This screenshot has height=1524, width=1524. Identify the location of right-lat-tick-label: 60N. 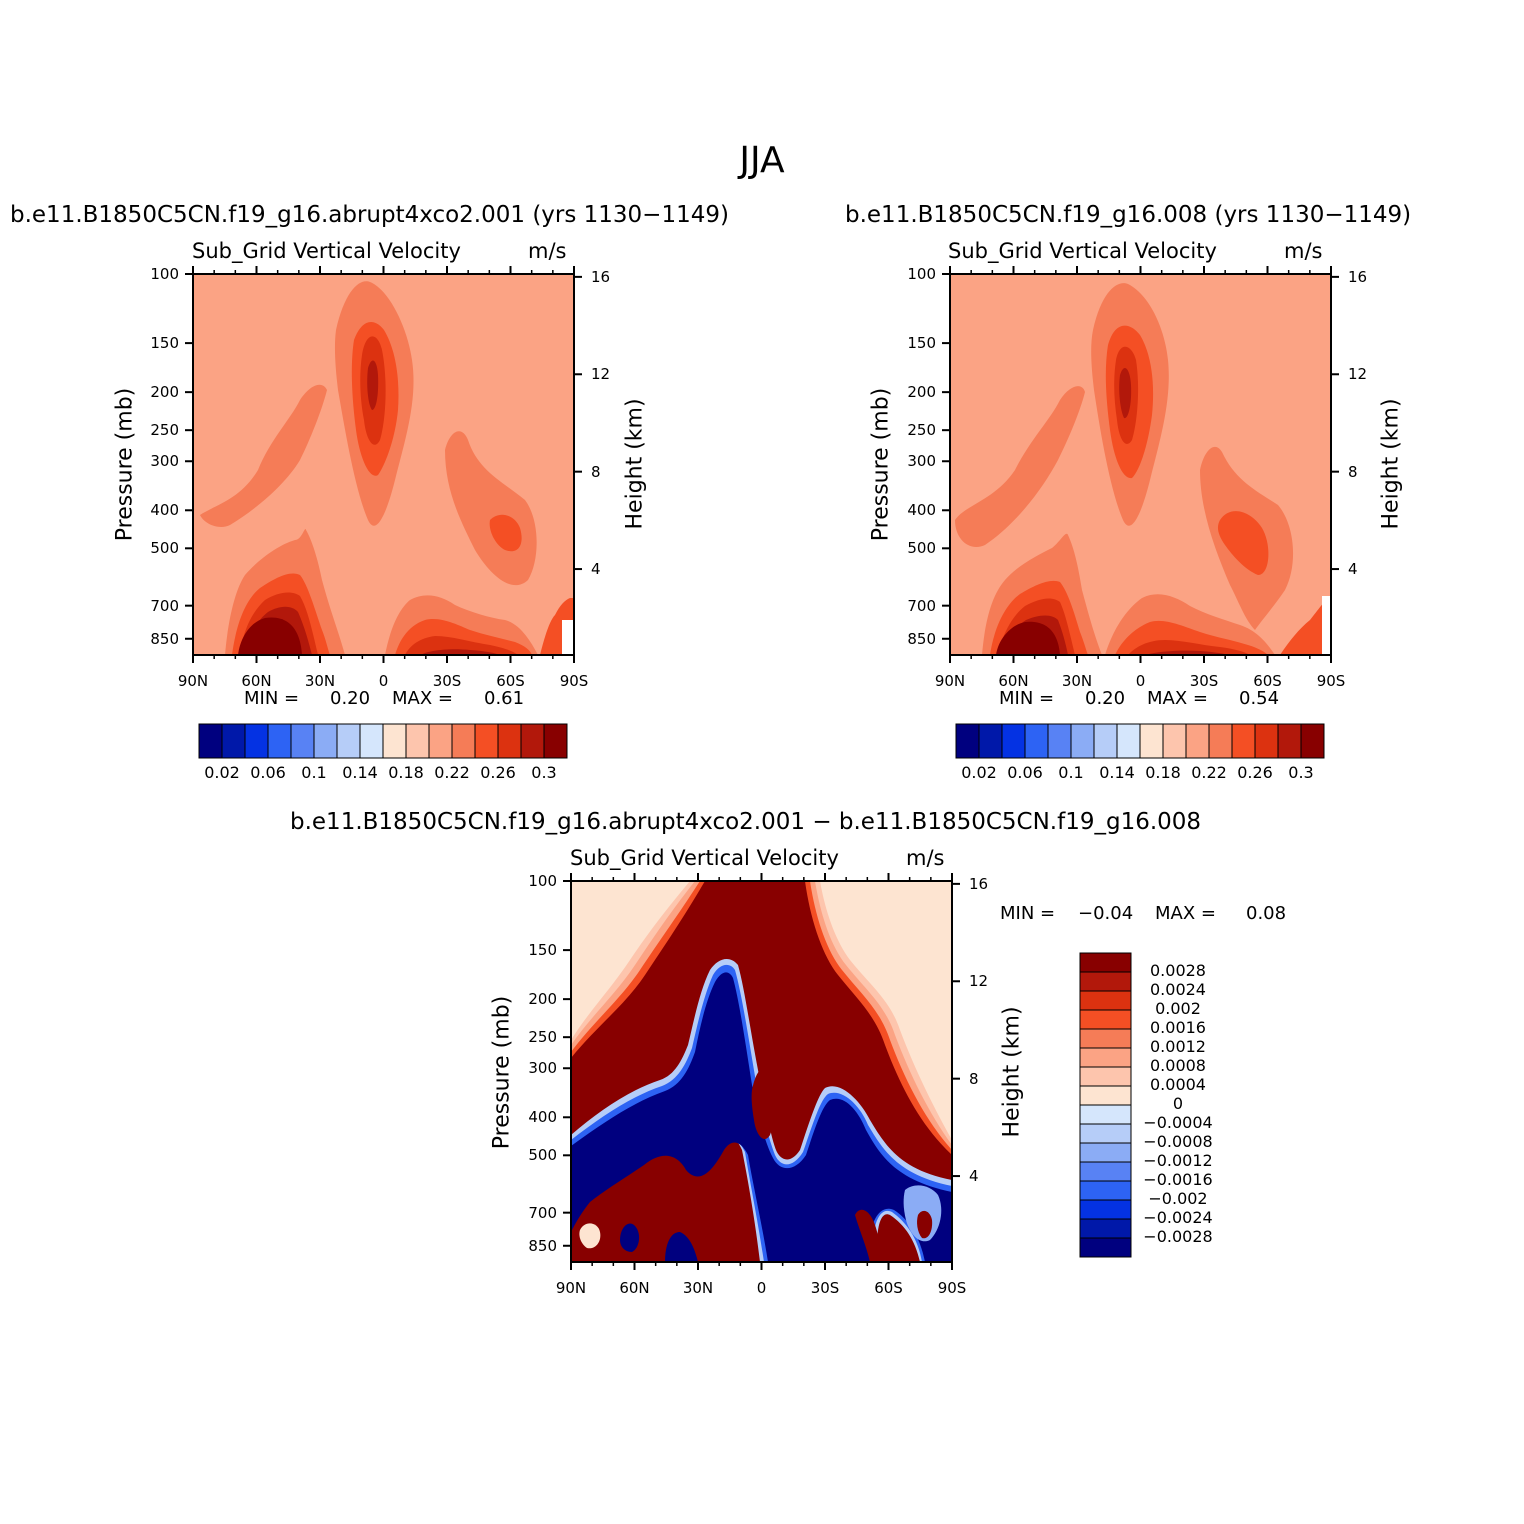
(1013, 681).